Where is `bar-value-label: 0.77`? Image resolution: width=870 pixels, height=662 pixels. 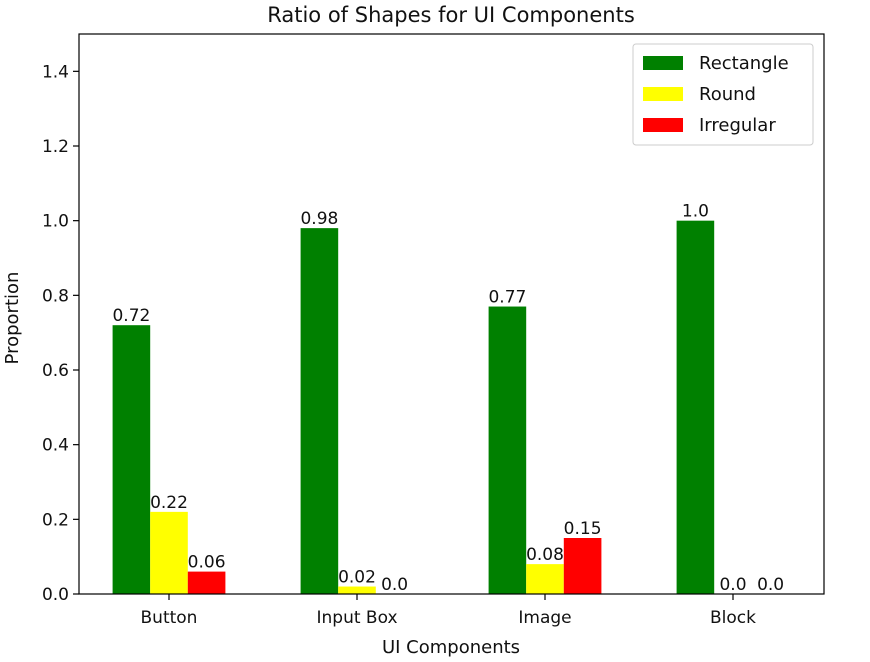 bar-value-label: 0.77 is located at coordinates (507, 298).